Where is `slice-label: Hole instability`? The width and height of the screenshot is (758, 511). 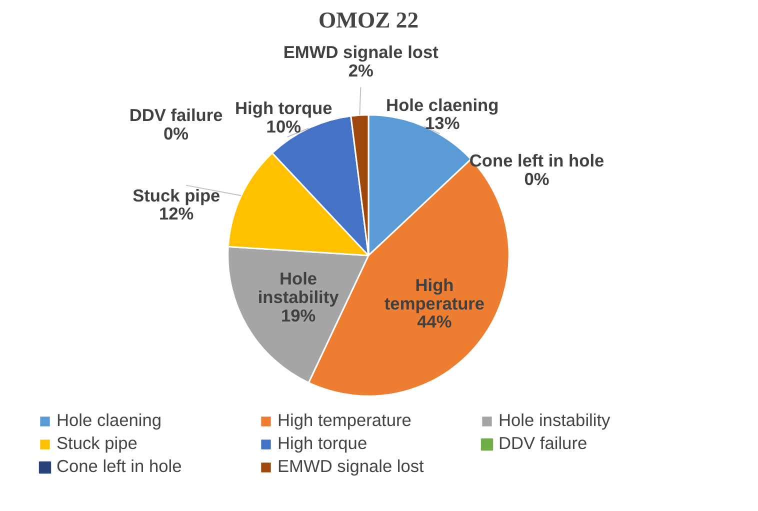 slice-label: Hole instability is located at coordinates (299, 287).